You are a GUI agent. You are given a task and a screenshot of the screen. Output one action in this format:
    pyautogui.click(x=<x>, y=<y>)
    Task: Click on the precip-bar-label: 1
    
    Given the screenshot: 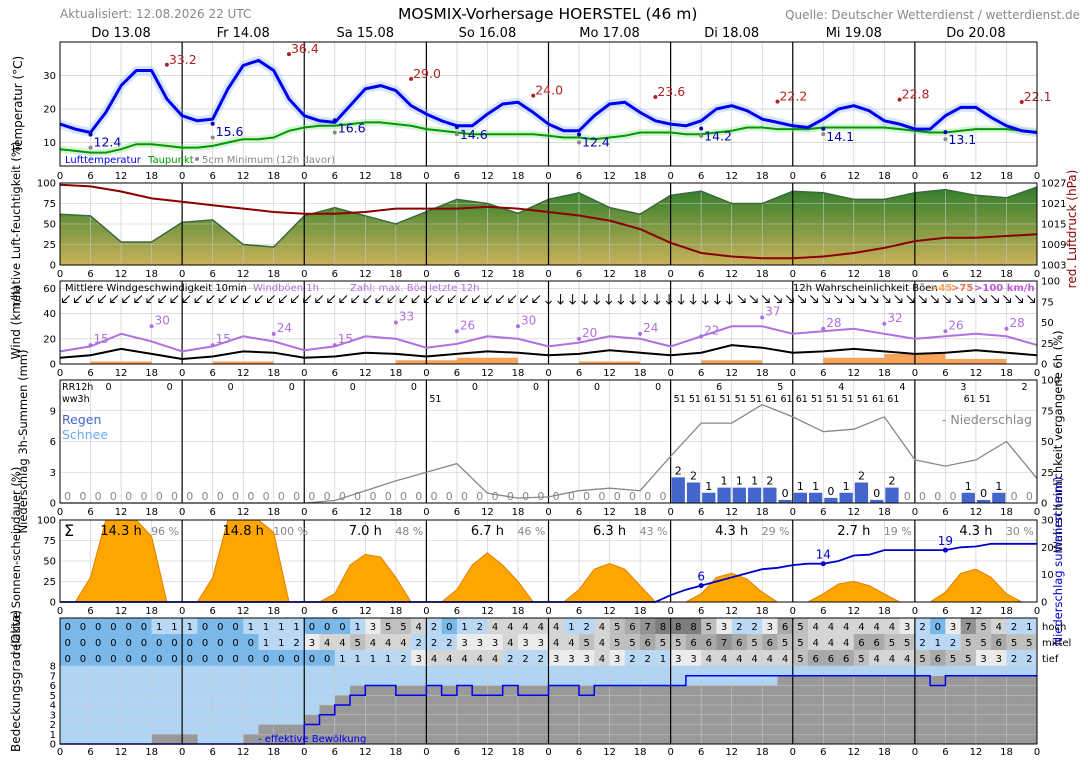 What is the action you would take?
    pyautogui.click(x=800, y=486)
    